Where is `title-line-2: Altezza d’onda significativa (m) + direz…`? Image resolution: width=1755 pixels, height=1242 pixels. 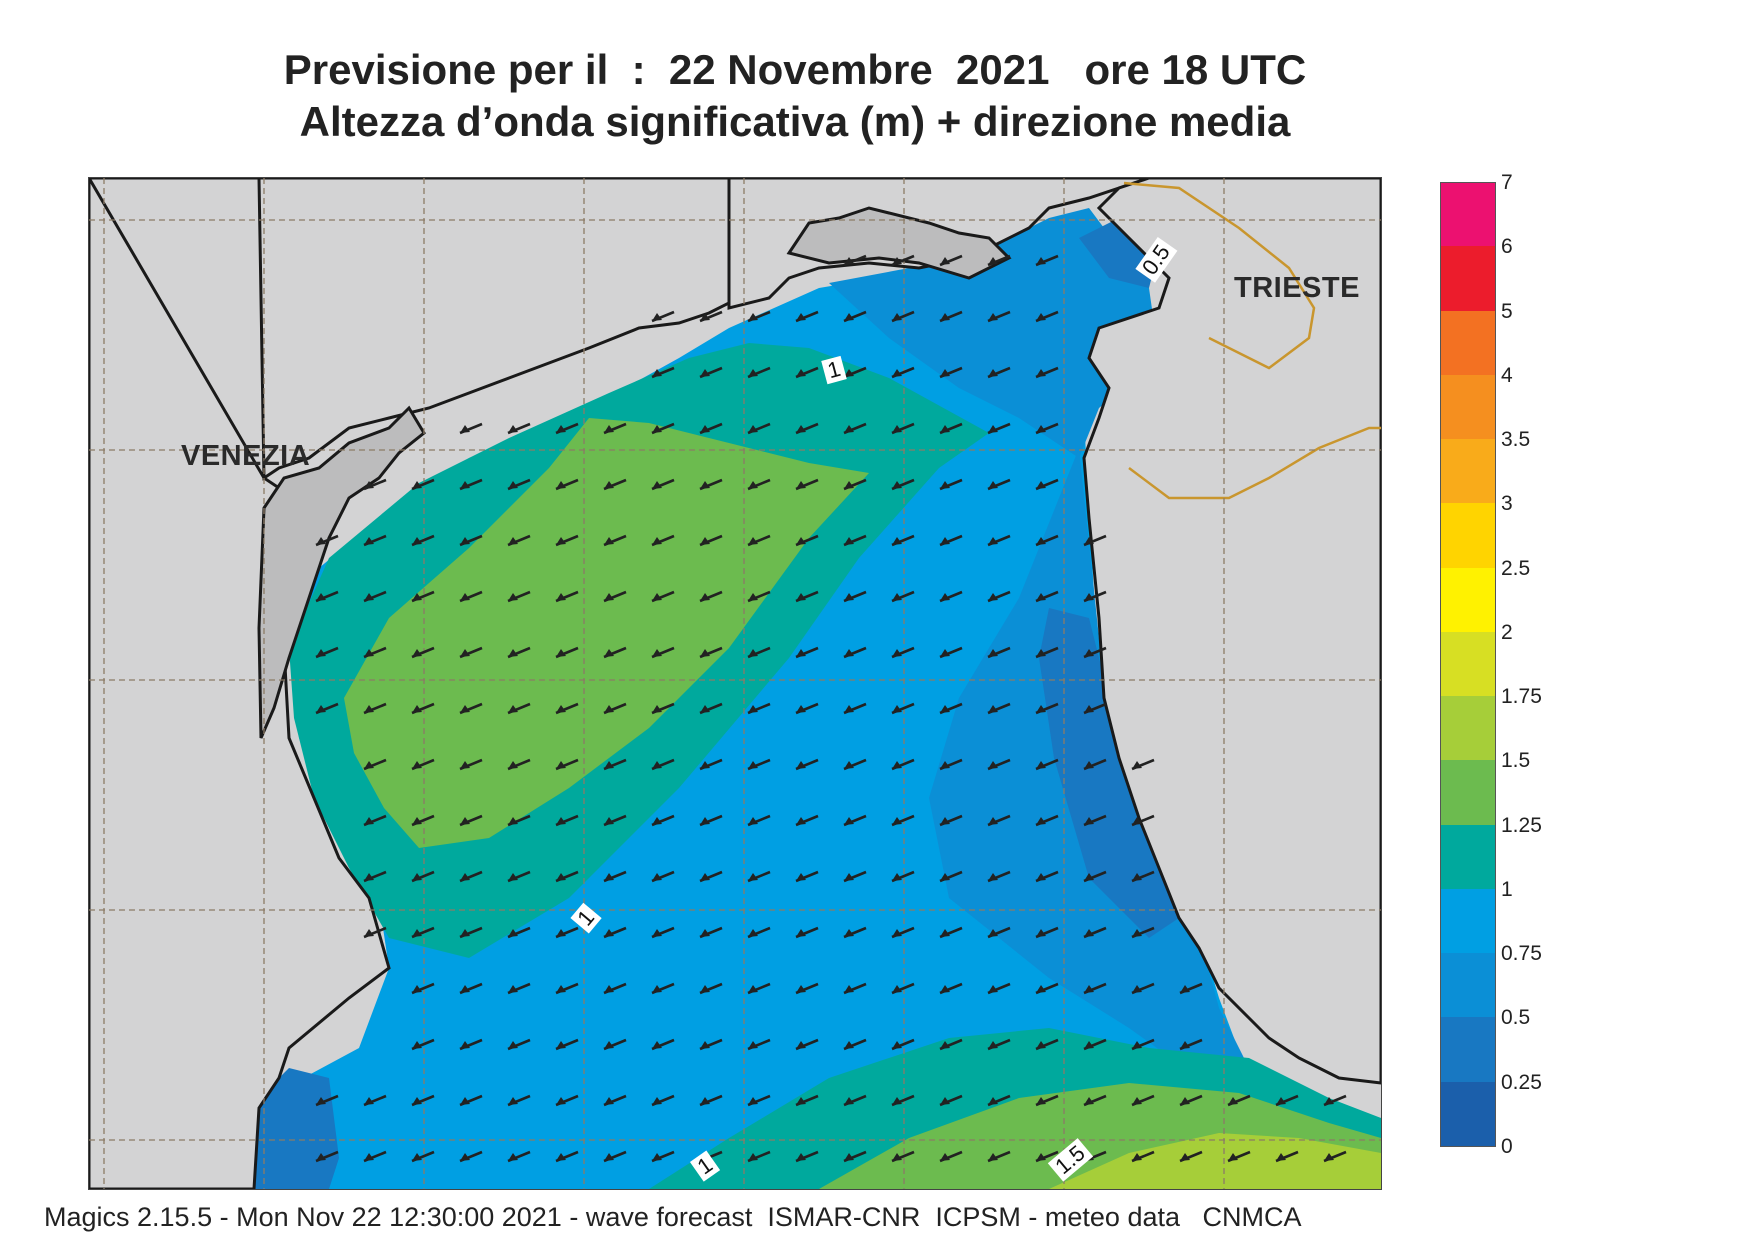 title-line-2: Altezza d’onda significativa (m) + direz… is located at coordinates (795, 121).